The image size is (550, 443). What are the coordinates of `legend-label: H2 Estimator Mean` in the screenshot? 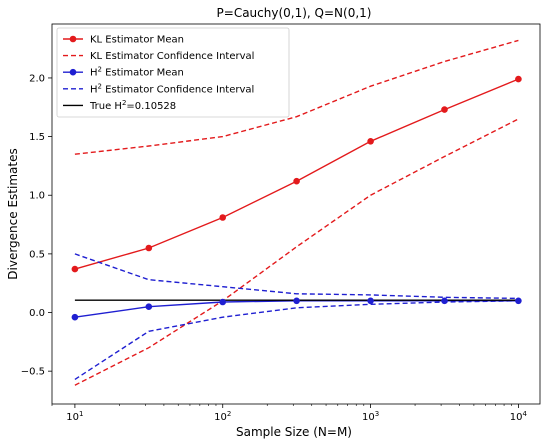 It's located at (137, 72).